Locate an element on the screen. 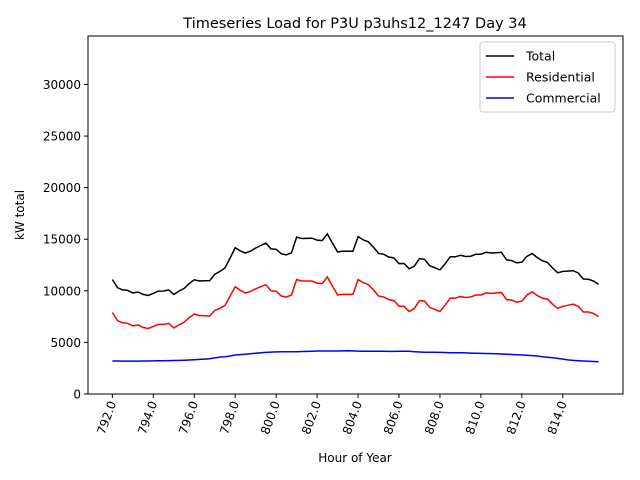 The width and height of the screenshot is (640, 480). y-tick-label: 25000 is located at coordinates (62, 137).